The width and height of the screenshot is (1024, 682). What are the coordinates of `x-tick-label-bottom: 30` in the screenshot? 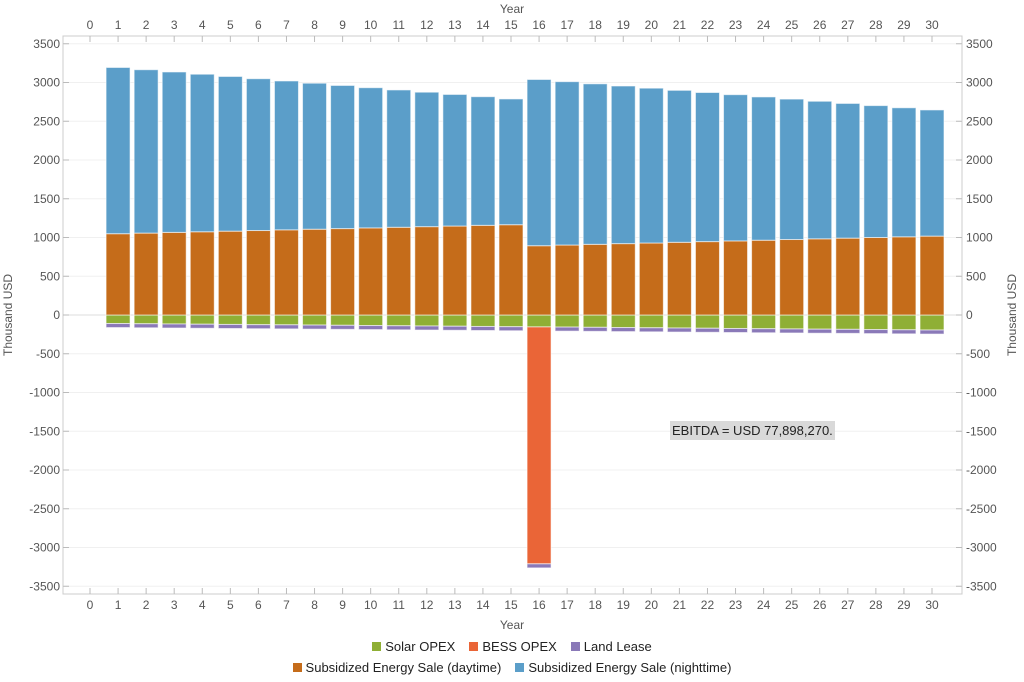 It's located at (932, 605).